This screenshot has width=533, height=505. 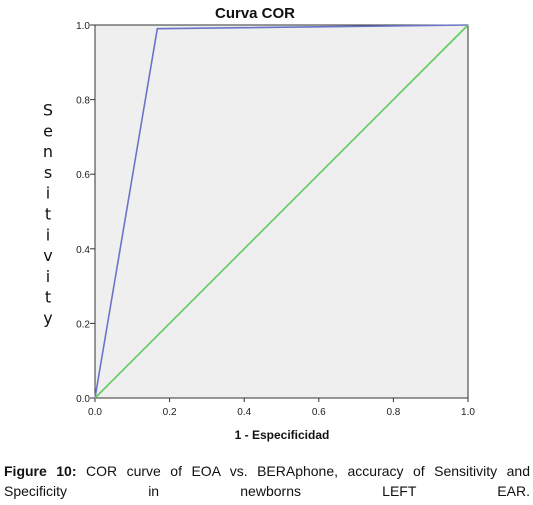 What do you see at coordinates (85, 213) in the screenshot?
I see `y-axis: 0.0 0.2 0.4 0.6 0.8 1.0` at bounding box center [85, 213].